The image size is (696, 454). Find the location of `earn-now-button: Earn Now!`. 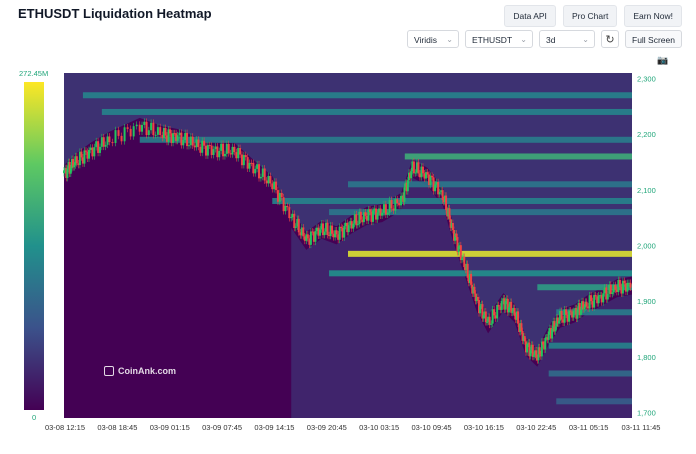

earn-now-button: Earn Now! is located at coordinates (653, 16).